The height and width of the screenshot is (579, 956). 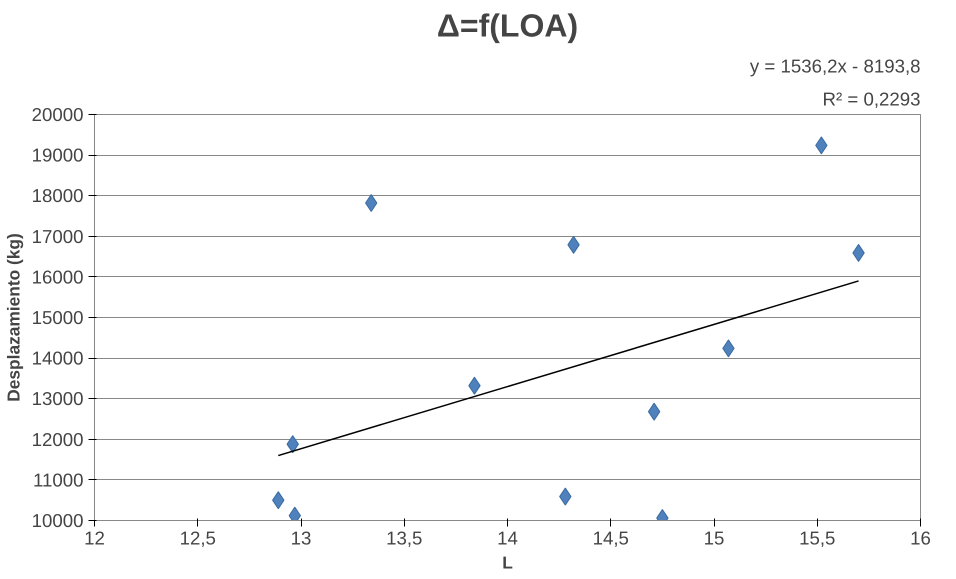 I want to click on x-axis-title: L, so click(x=508, y=562).